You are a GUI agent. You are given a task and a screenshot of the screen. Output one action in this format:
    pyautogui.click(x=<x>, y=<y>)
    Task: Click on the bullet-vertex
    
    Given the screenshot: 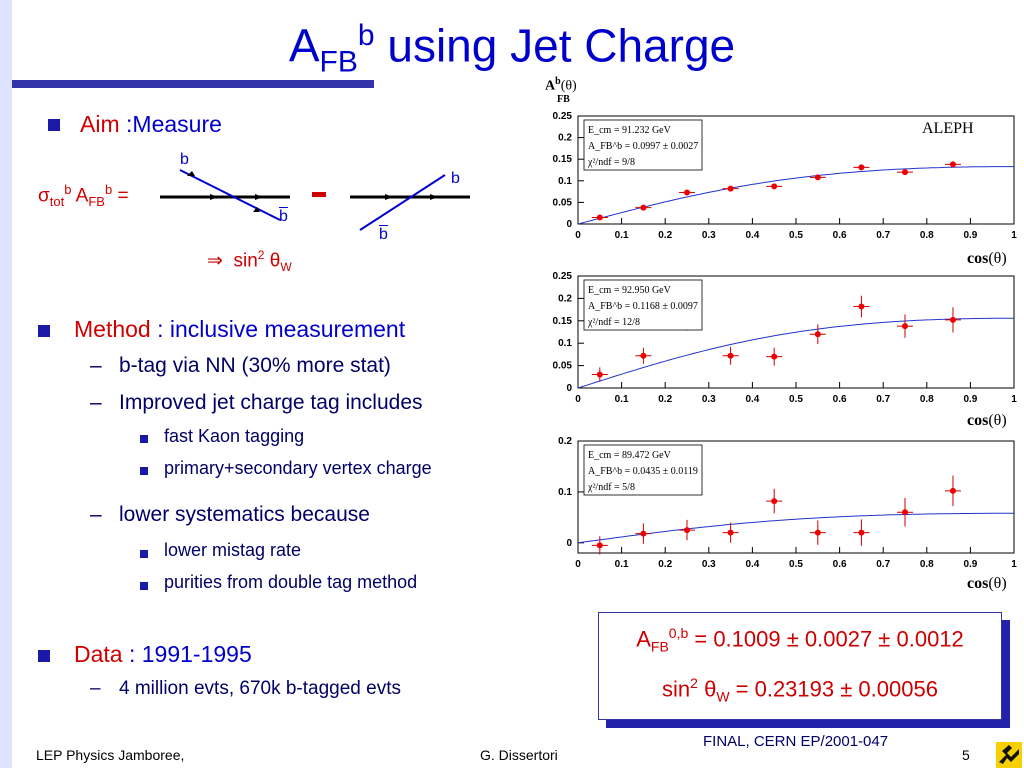 What is the action you would take?
    pyautogui.click(x=144, y=471)
    